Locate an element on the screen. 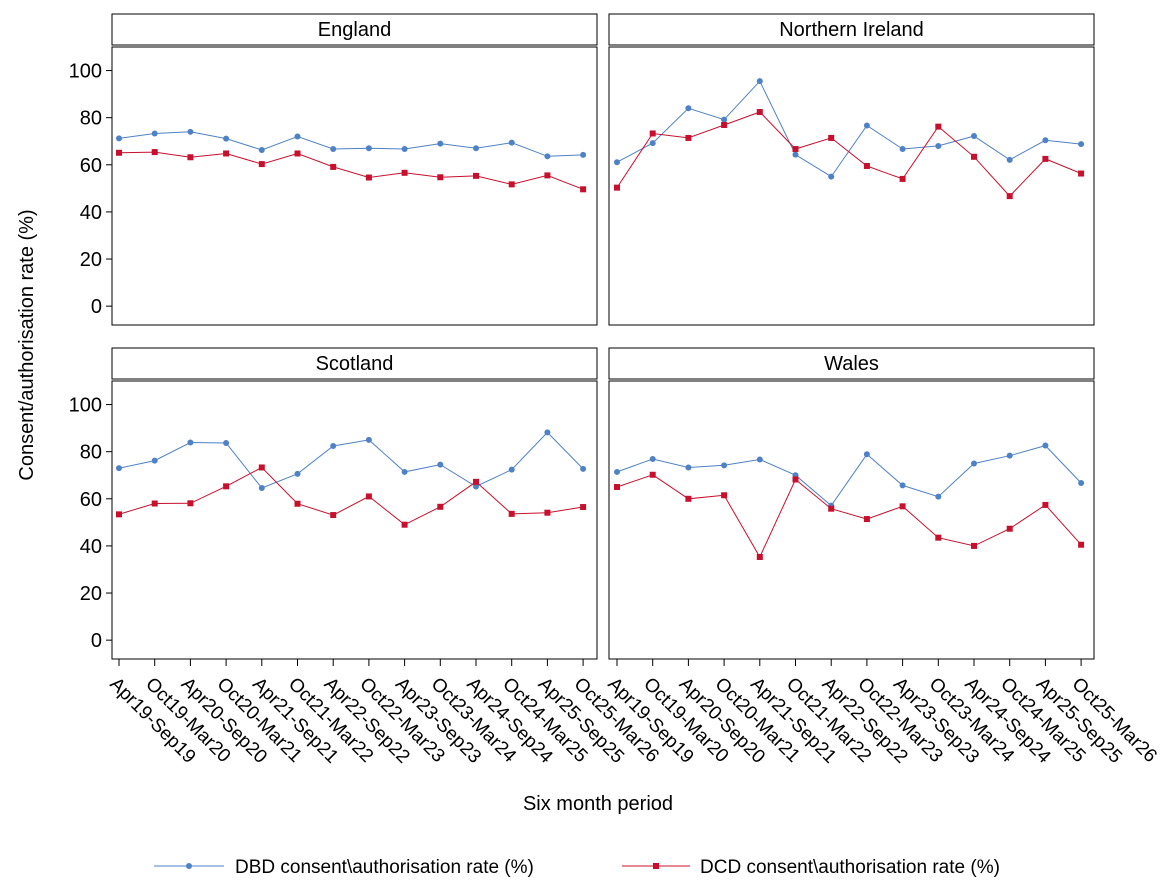 The width and height of the screenshot is (1174, 887). panel-title-england: England is located at coordinates (354, 30).